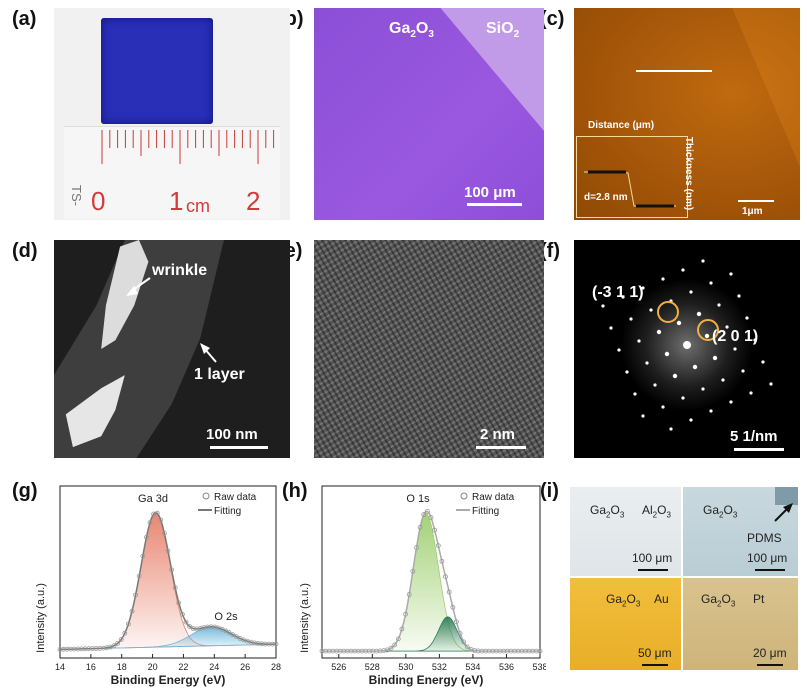 This screenshot has height=688, width=807. Describe the element at coordinates (405, 667) in the screenshot. I see `x-tick-label: 530` at that location.